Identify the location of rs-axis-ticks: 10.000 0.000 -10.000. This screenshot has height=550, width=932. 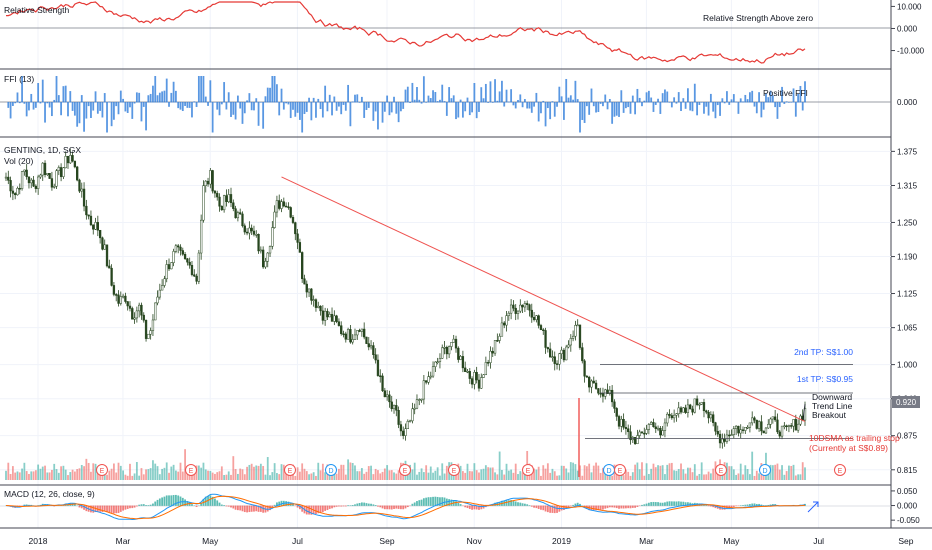
(908, 29).